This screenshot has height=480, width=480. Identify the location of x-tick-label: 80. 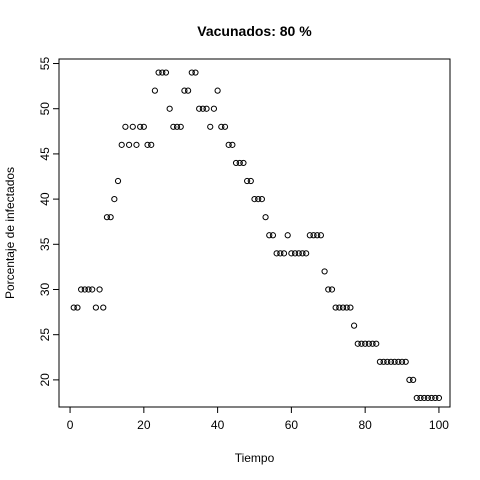
(365, 425).